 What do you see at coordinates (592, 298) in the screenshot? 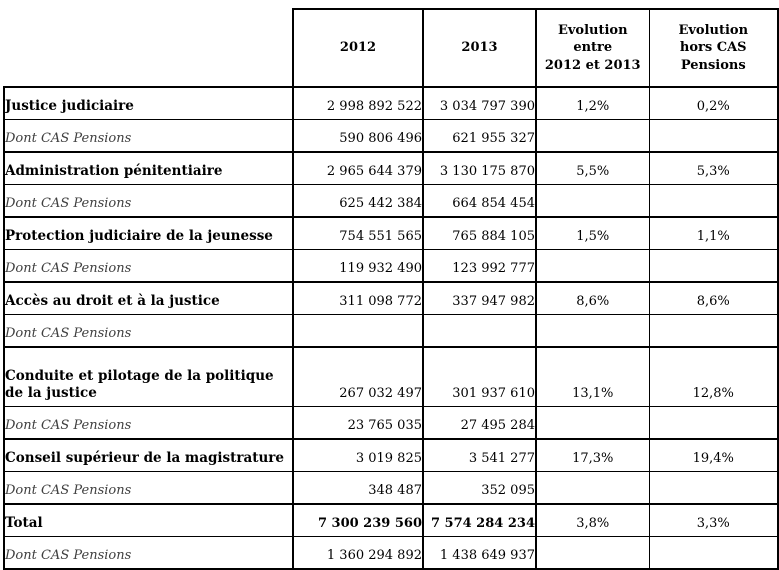
I see `evolution-cell: 8,6%` at bounding box center [592, 298].